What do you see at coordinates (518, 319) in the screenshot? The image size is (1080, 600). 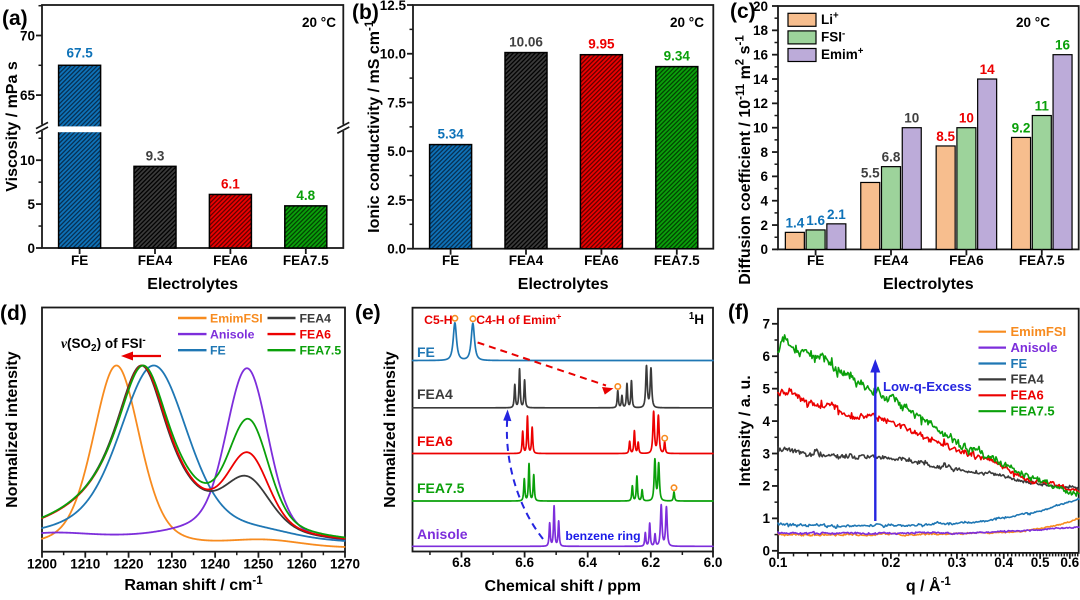 I see `svg-text: C4-H of Emim+` at bounding box center [518, 319].